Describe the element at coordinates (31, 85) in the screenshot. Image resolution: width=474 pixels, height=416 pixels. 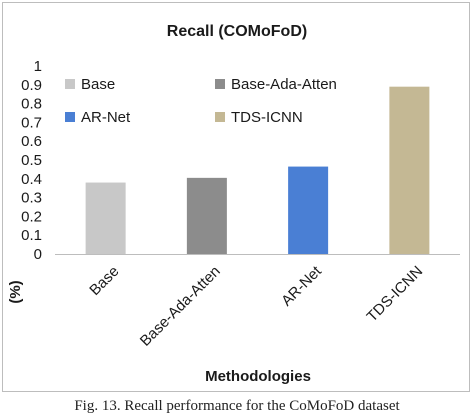
I see `y-tick-label: 0.9` at that location.